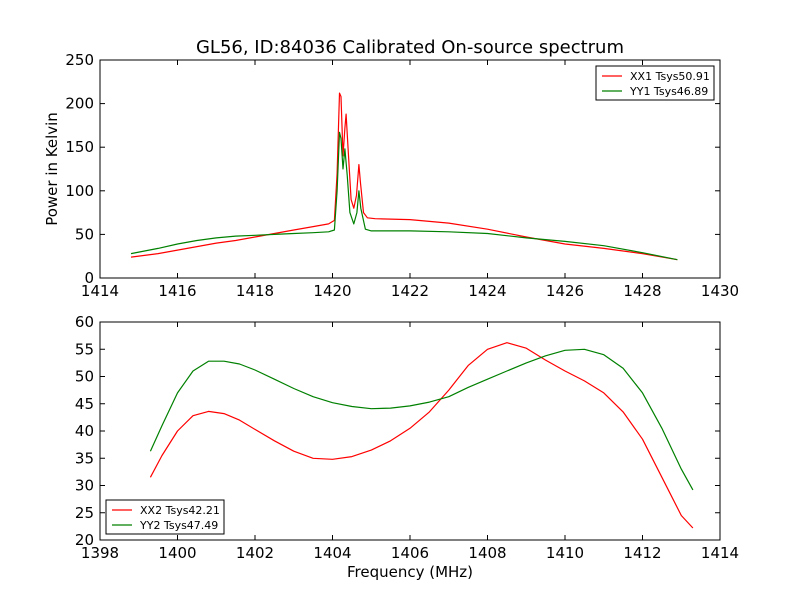  Describe the element at coordinates (255, 553) in the screenshot. I see `bottom-x-tick-label: 1402` at that location.